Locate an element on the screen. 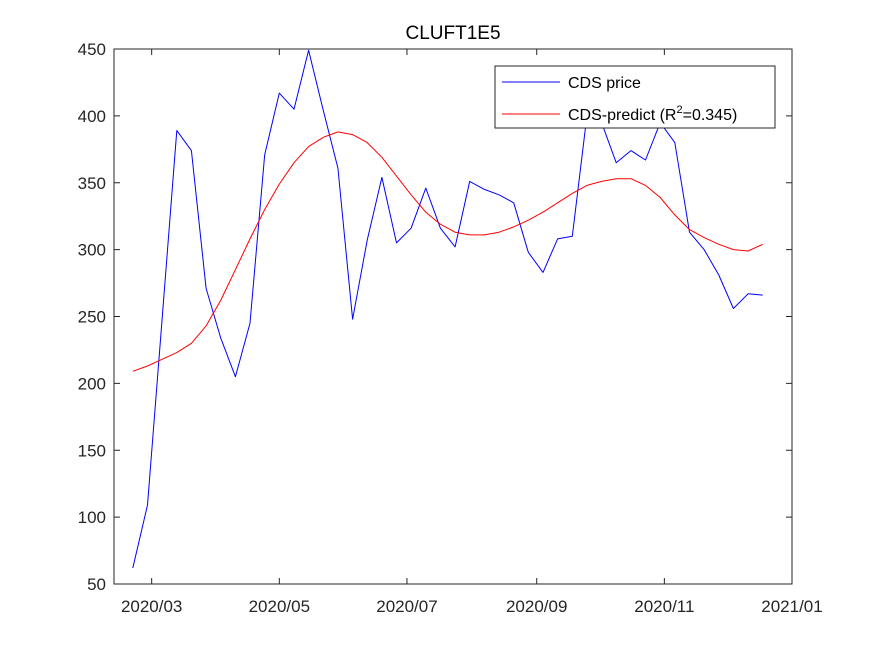 The width and height of the screenshot is (875, 656). legend-box is located at coordinates (635, 97).